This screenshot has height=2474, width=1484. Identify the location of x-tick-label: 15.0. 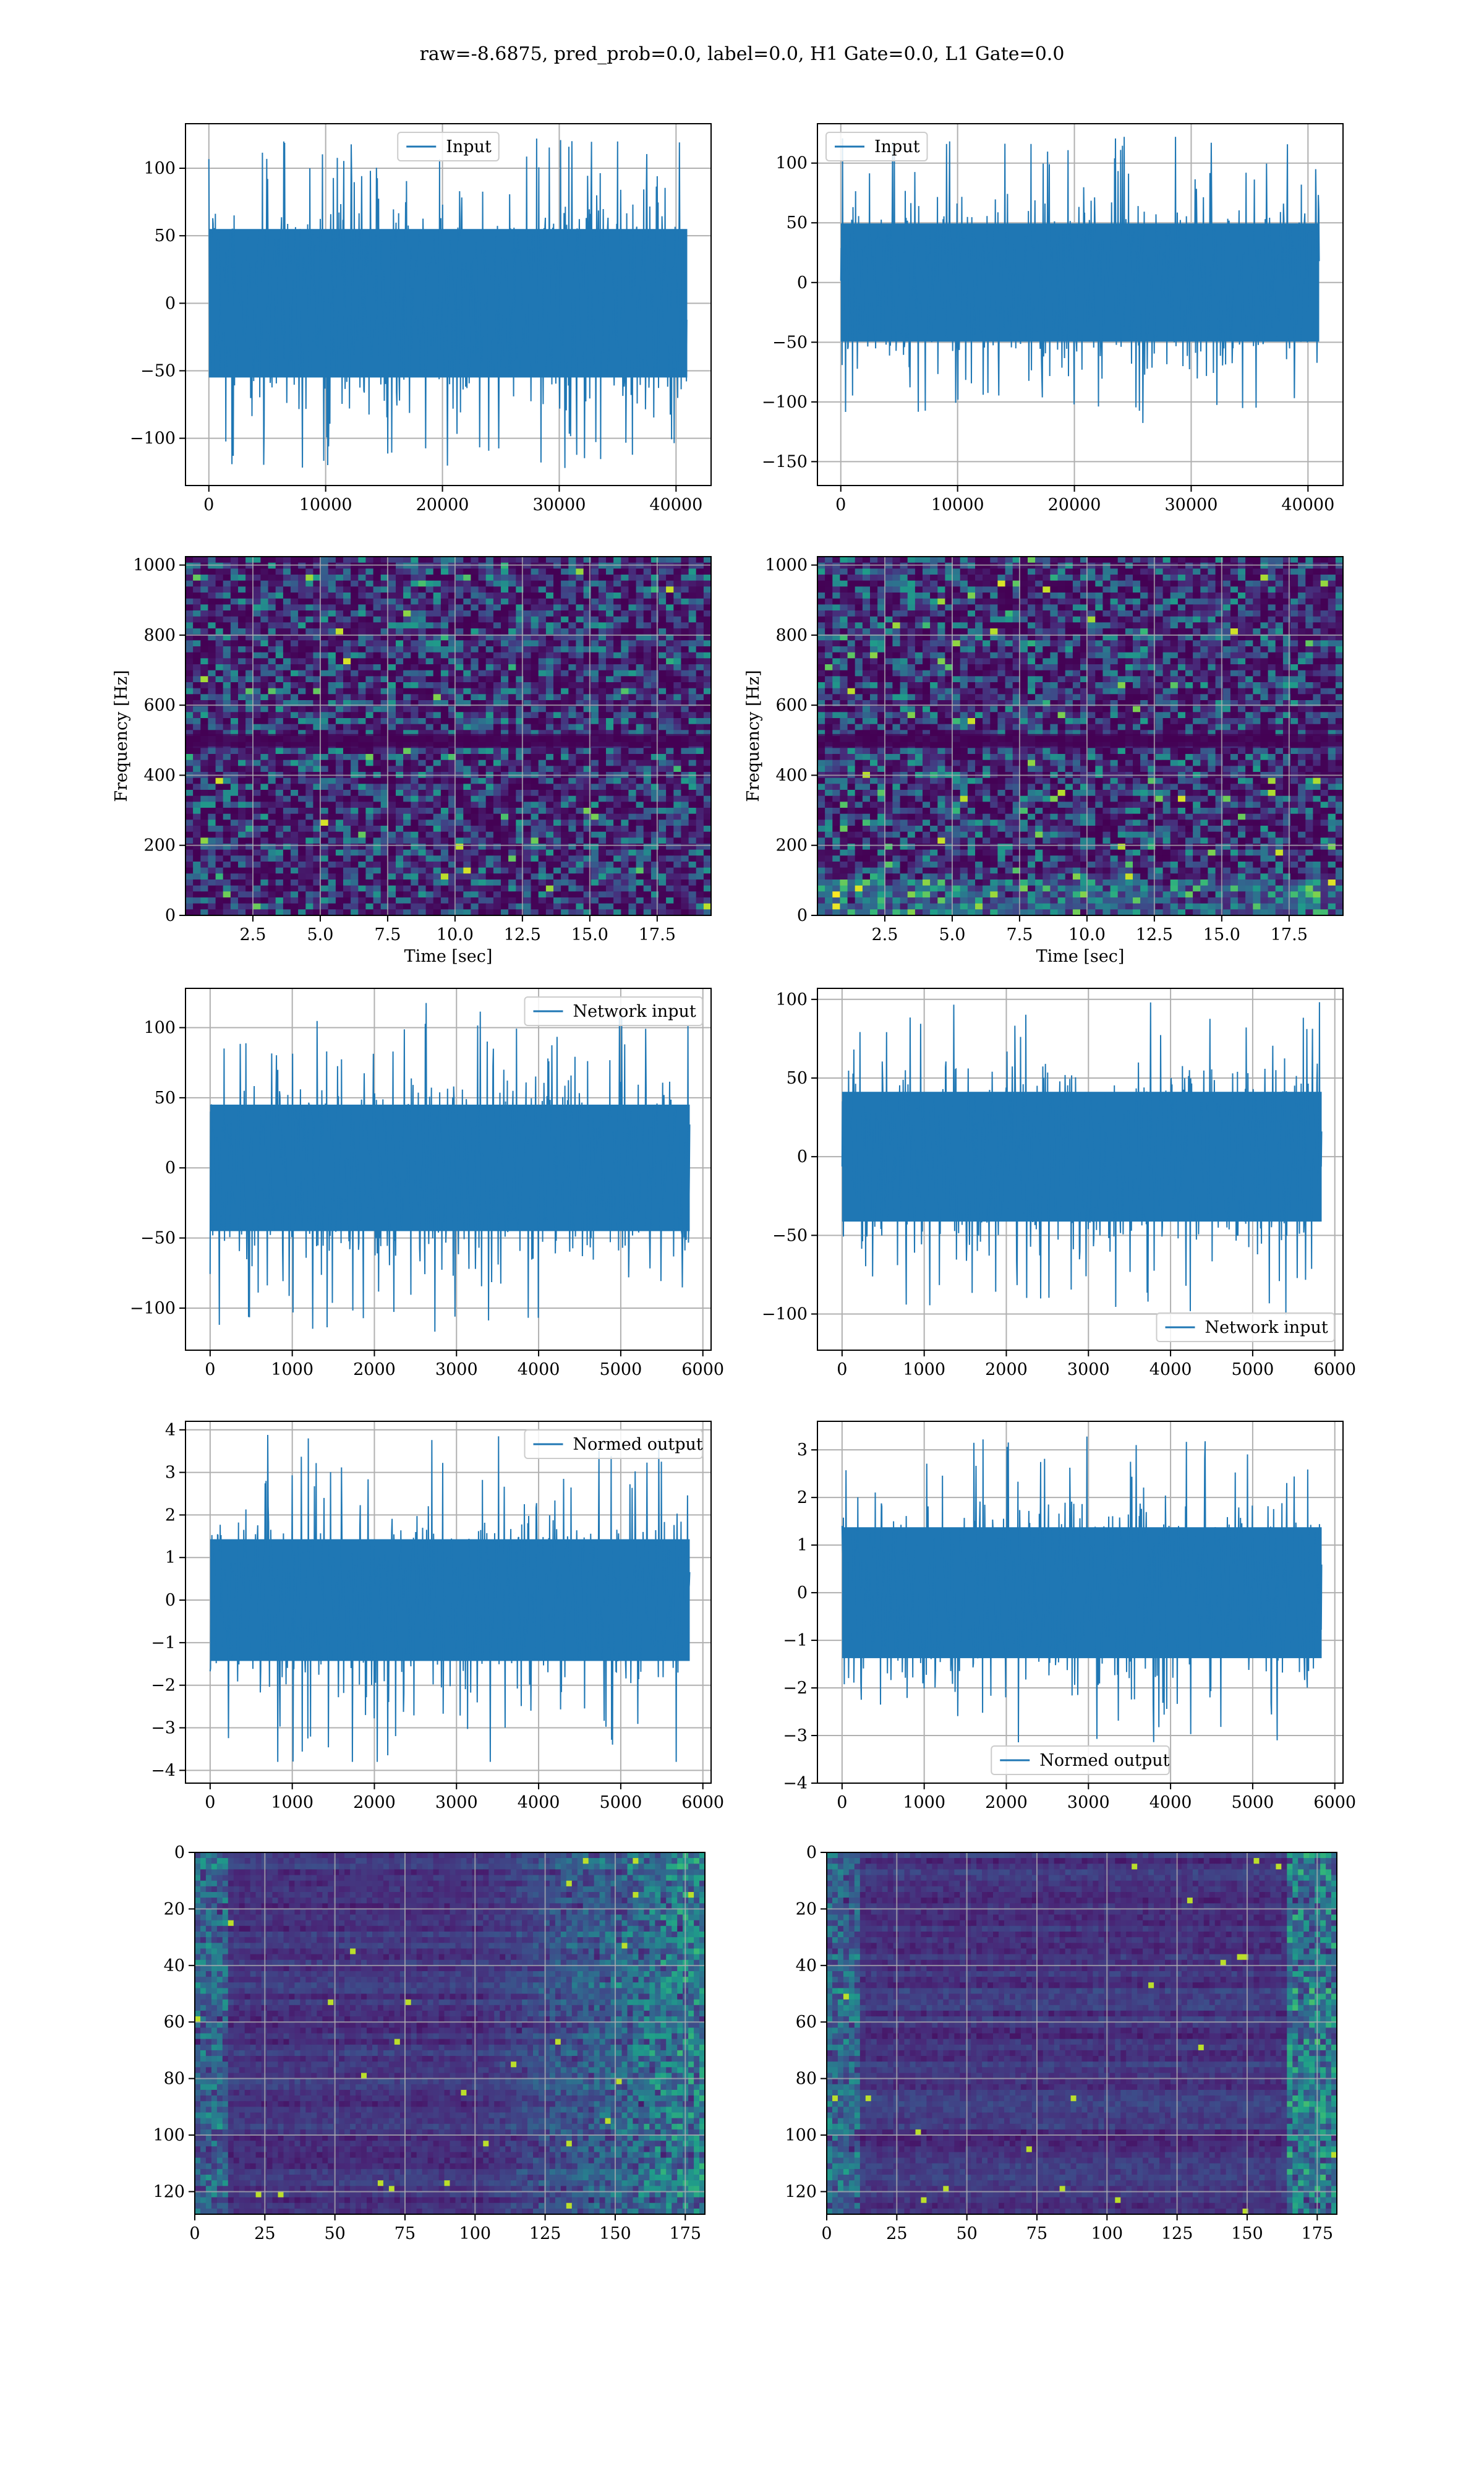
(1221, 934).